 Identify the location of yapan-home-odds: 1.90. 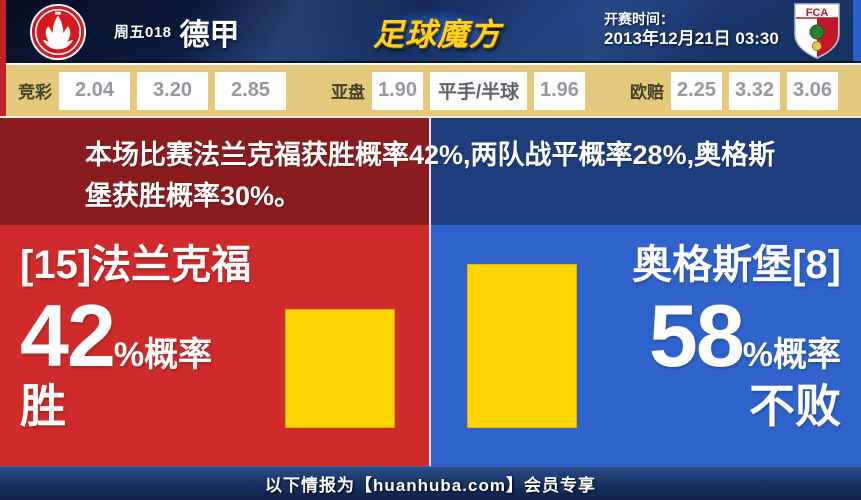
(397, 90).